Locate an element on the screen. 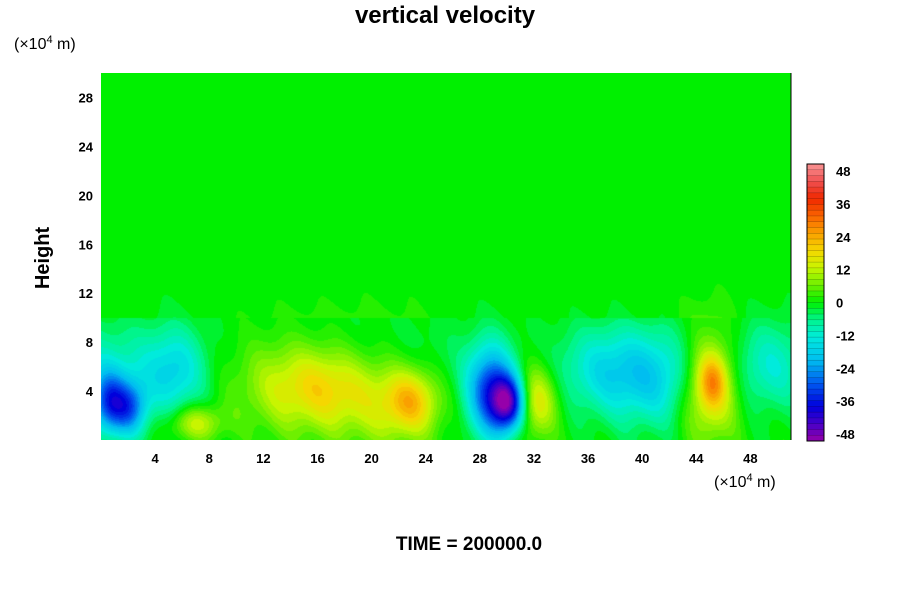 The height and width of the screenshot is (600, 900). colorbar-frame is located at coordinates (815, 302).